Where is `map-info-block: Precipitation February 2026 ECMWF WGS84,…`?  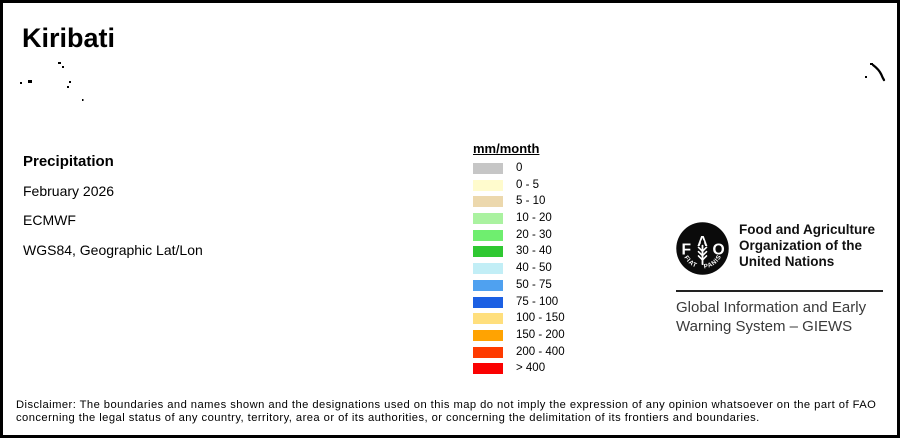
map-info-block: Precipitation February 2026 ECMWF WGS84,… is located at coordinates (113, 206).